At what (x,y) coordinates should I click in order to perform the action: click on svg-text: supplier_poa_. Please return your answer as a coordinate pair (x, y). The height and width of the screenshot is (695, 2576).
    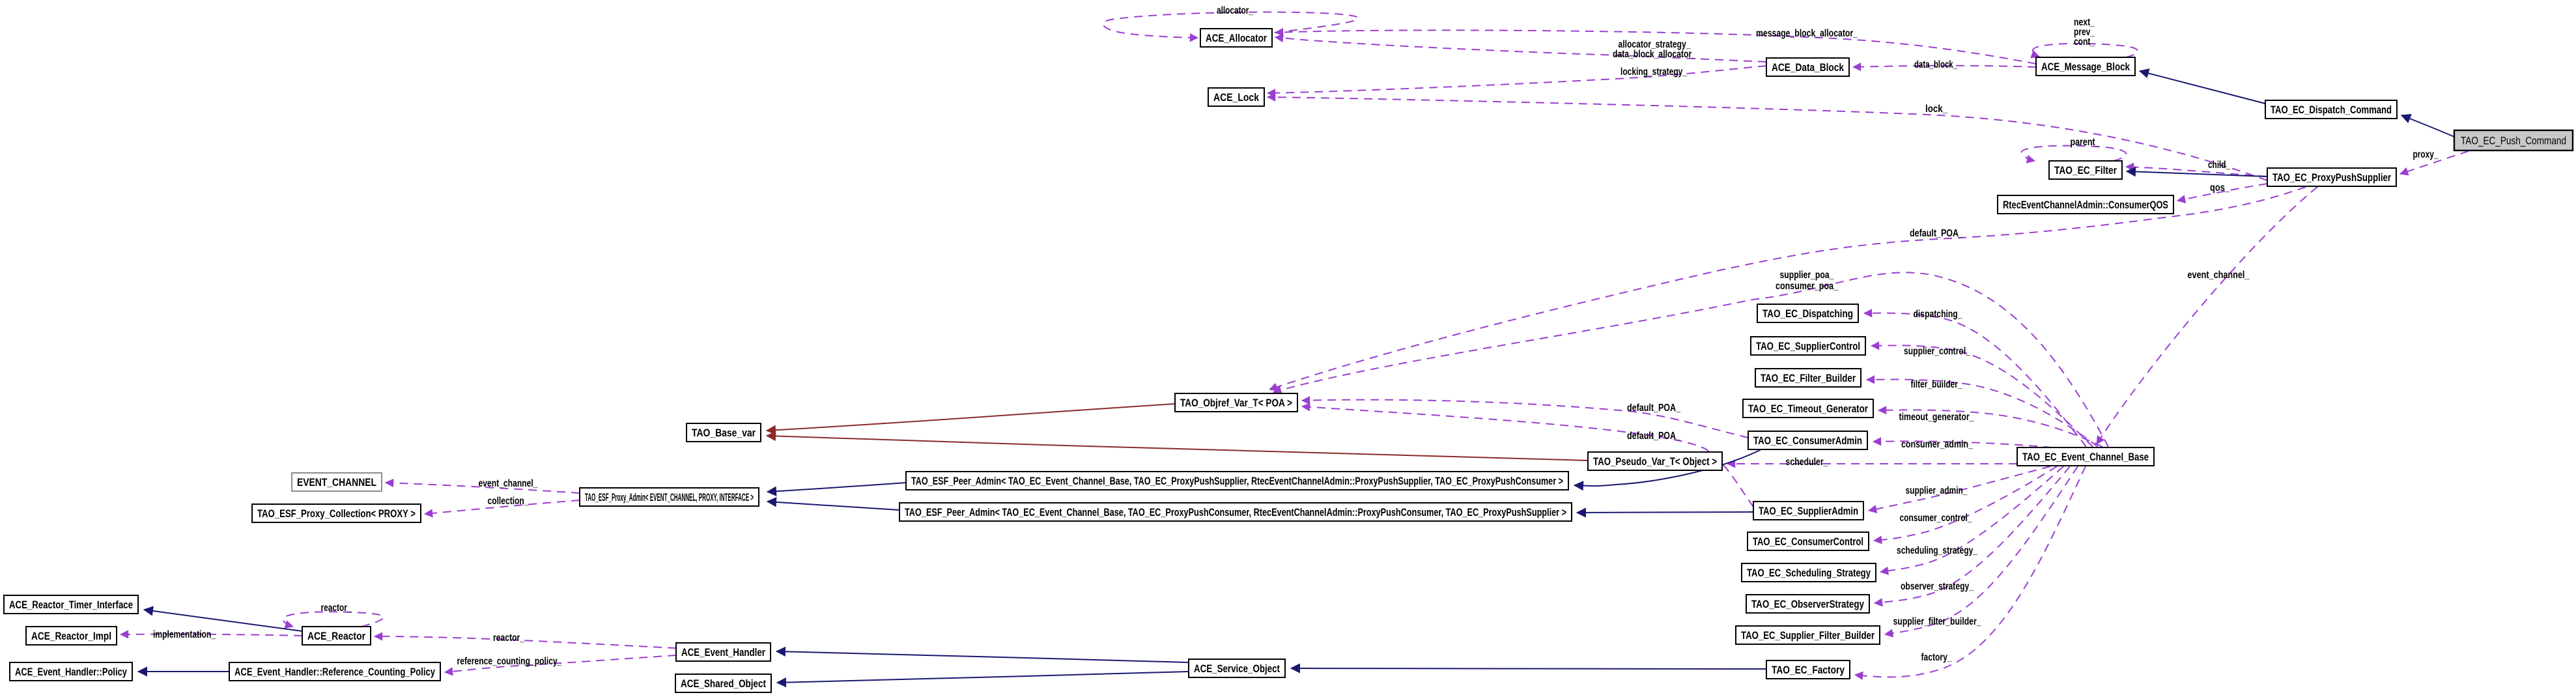
    Looking at the image, I should click on (1807, 275).